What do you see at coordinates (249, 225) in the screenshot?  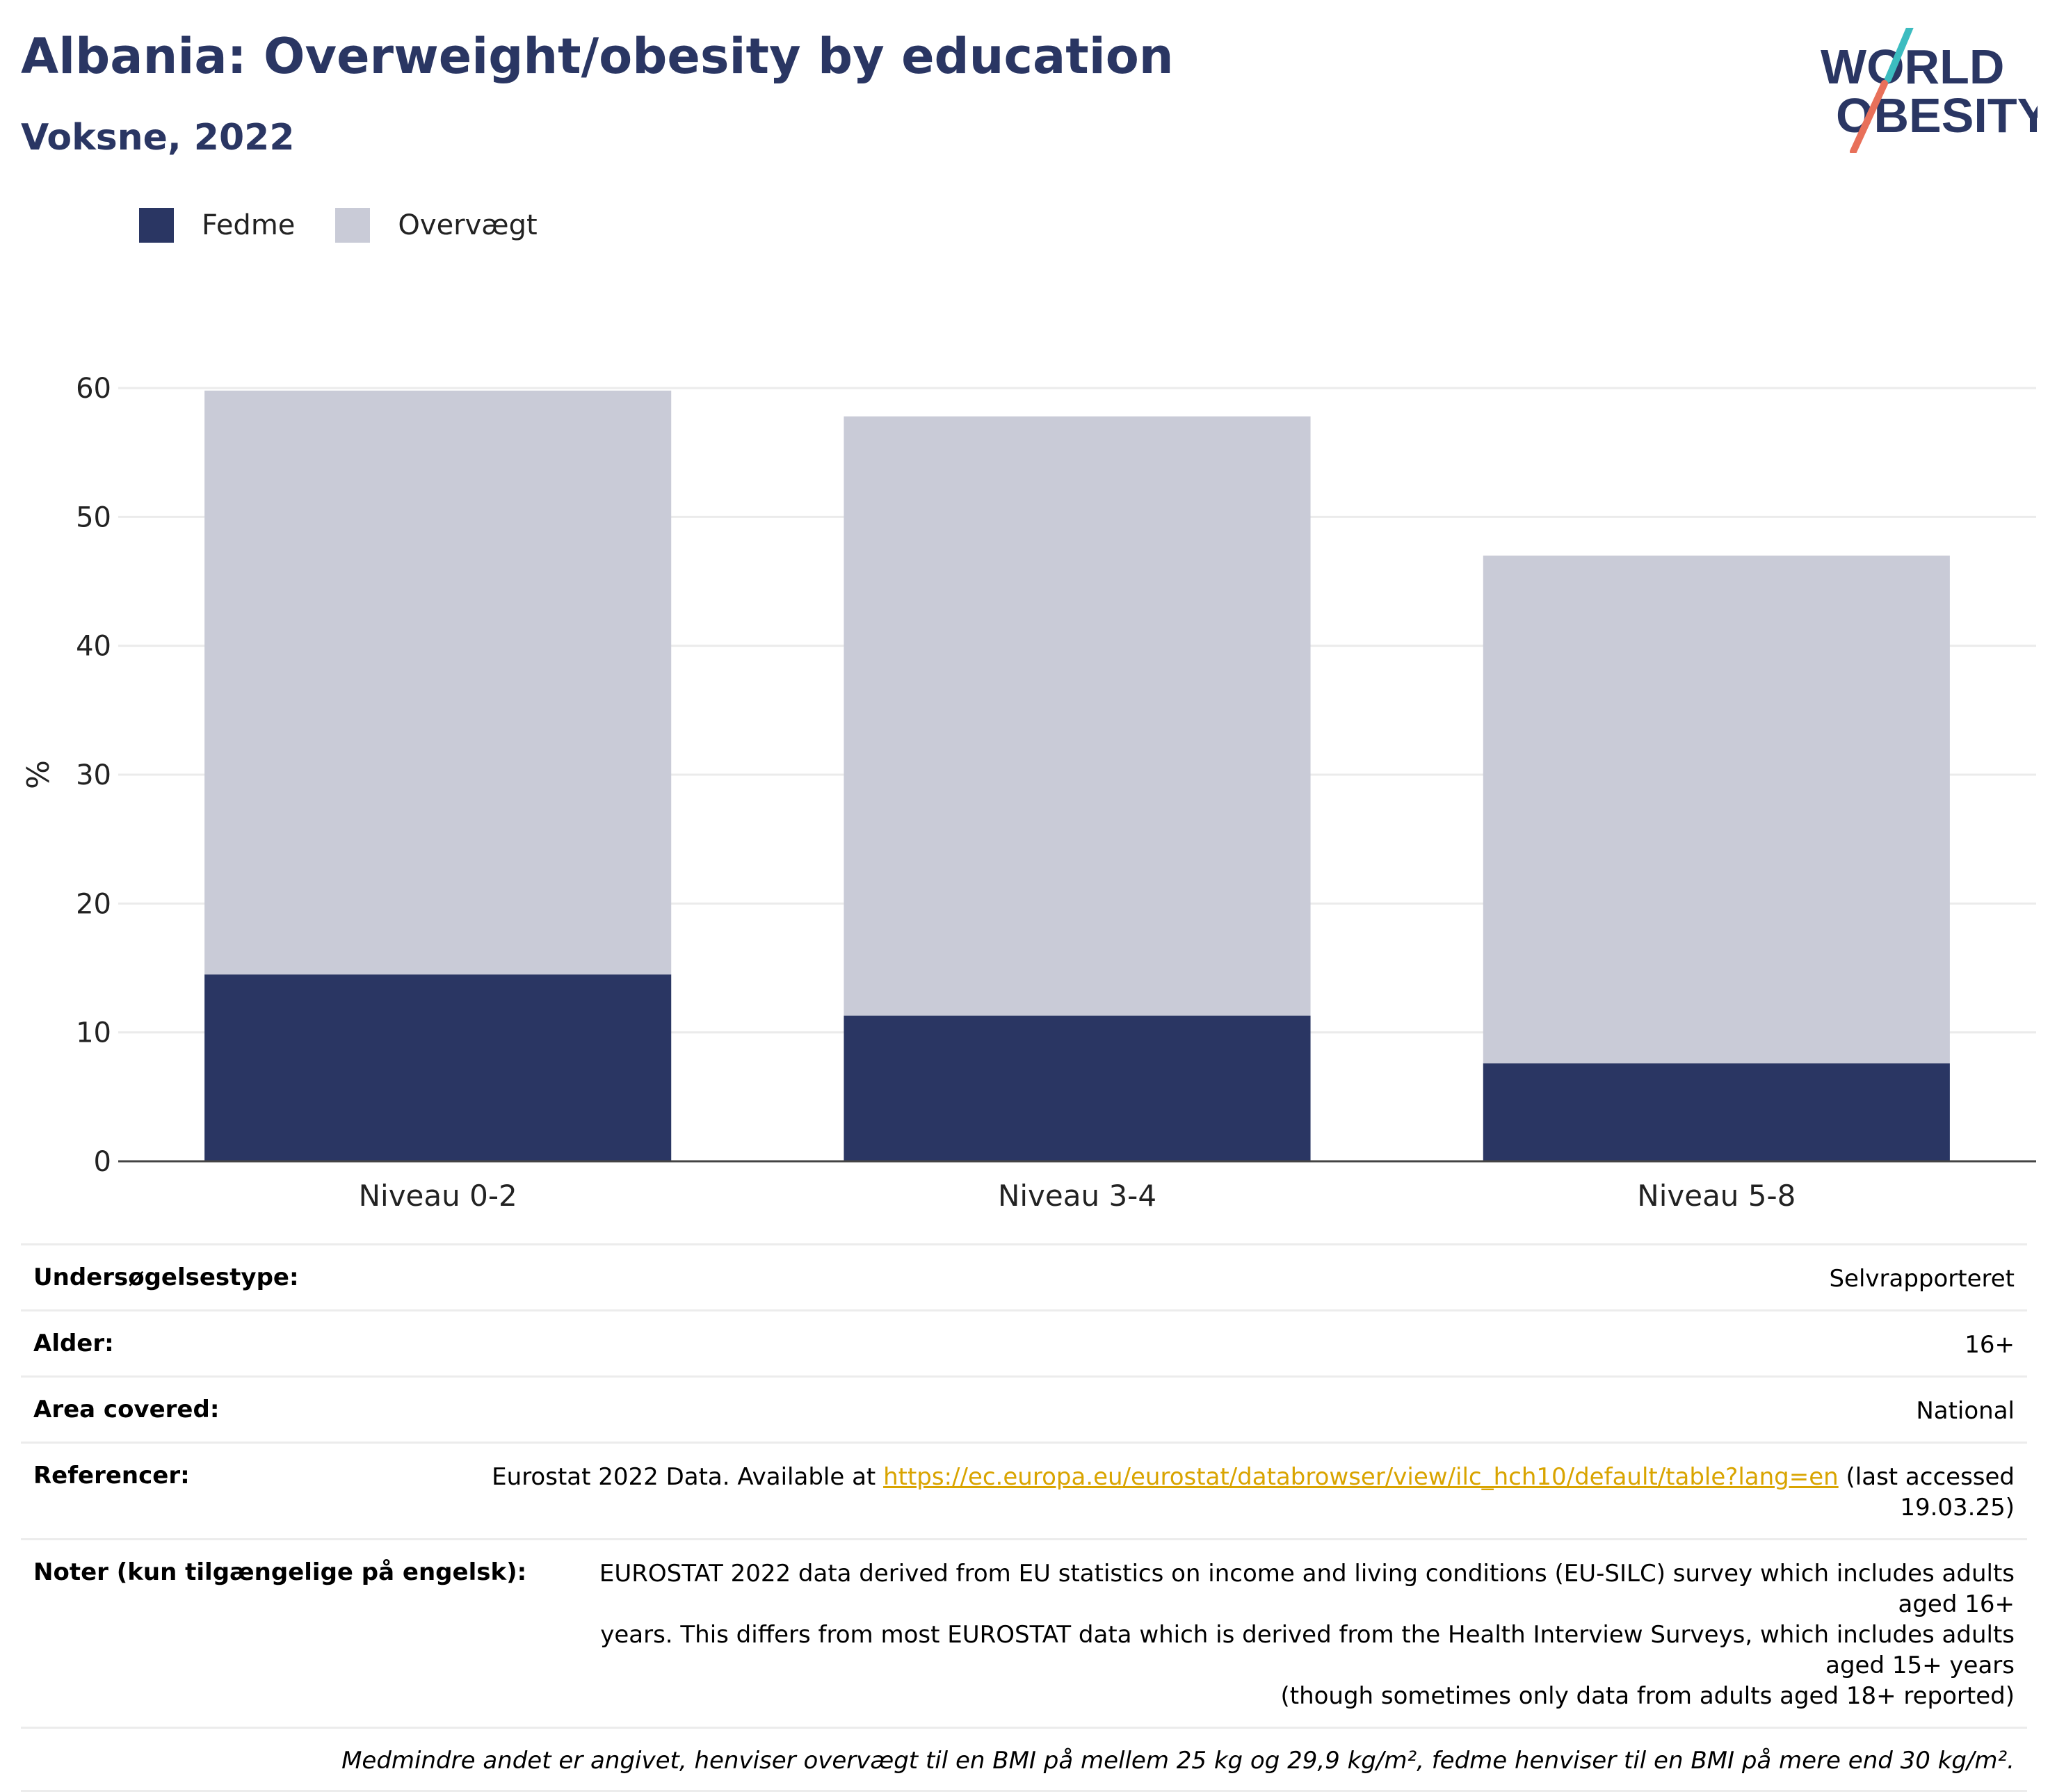 I see `legend-label-obesity: Fedme` at bounding box center [249, 225].